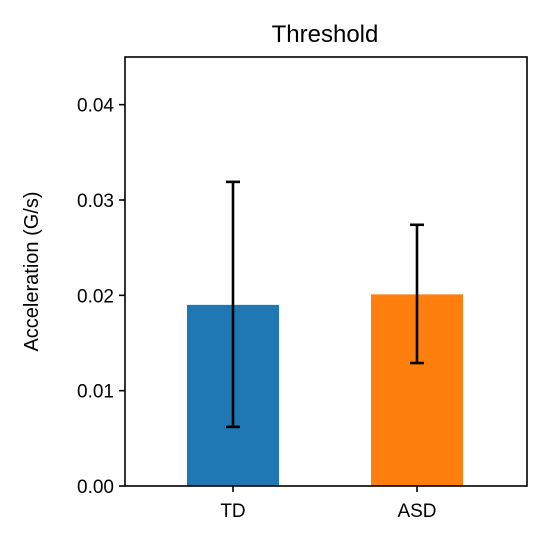 The image size is (542, 550). What do you see at coordinates (95, 392) in the screenshot?
I see `y-tick-label: 0.01` at bounding box center [95, 392].